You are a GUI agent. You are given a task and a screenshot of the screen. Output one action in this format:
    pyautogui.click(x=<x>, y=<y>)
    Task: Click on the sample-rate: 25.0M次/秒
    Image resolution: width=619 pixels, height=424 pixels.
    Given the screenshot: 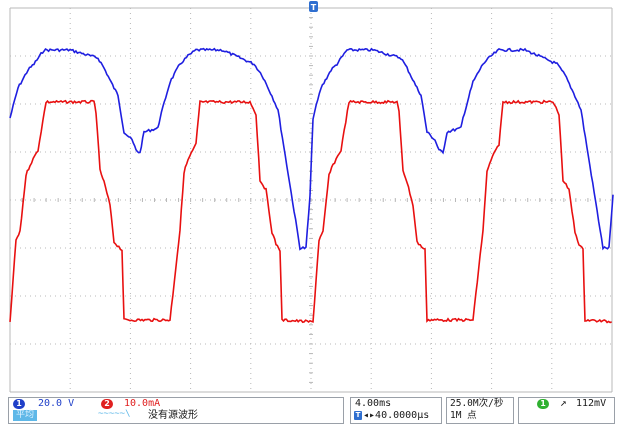 What is the action you would take?
    pyautogui.click(x=477, y=403)
    